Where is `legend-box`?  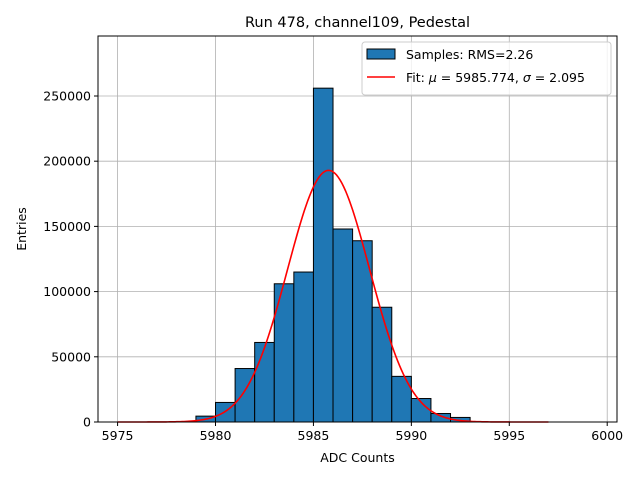
legend-box is located at coordinates (486, 68).